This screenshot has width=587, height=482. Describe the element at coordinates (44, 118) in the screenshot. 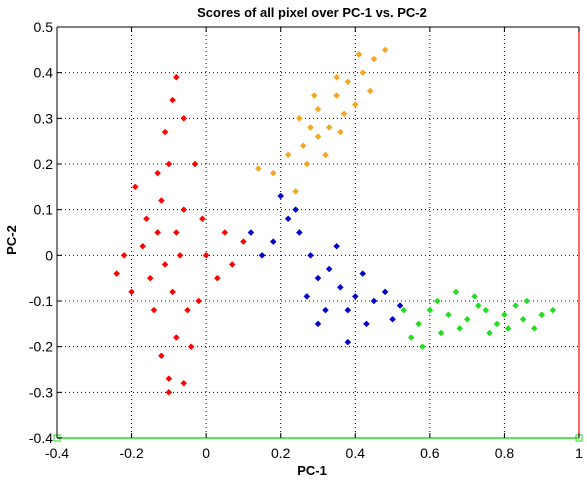

I see `y-tick-label: 0.3` at that location.